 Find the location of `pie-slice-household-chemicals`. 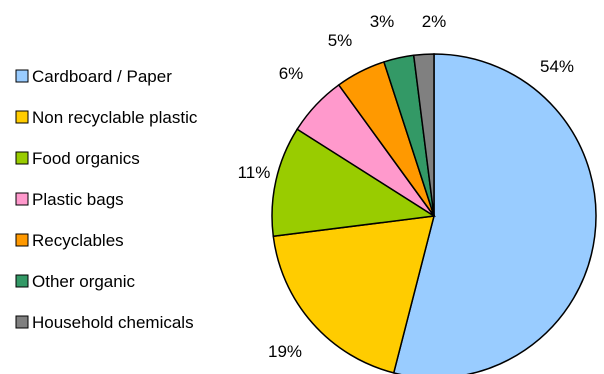

pie-slice-household-chemicals is located at coordinates (423, 135).